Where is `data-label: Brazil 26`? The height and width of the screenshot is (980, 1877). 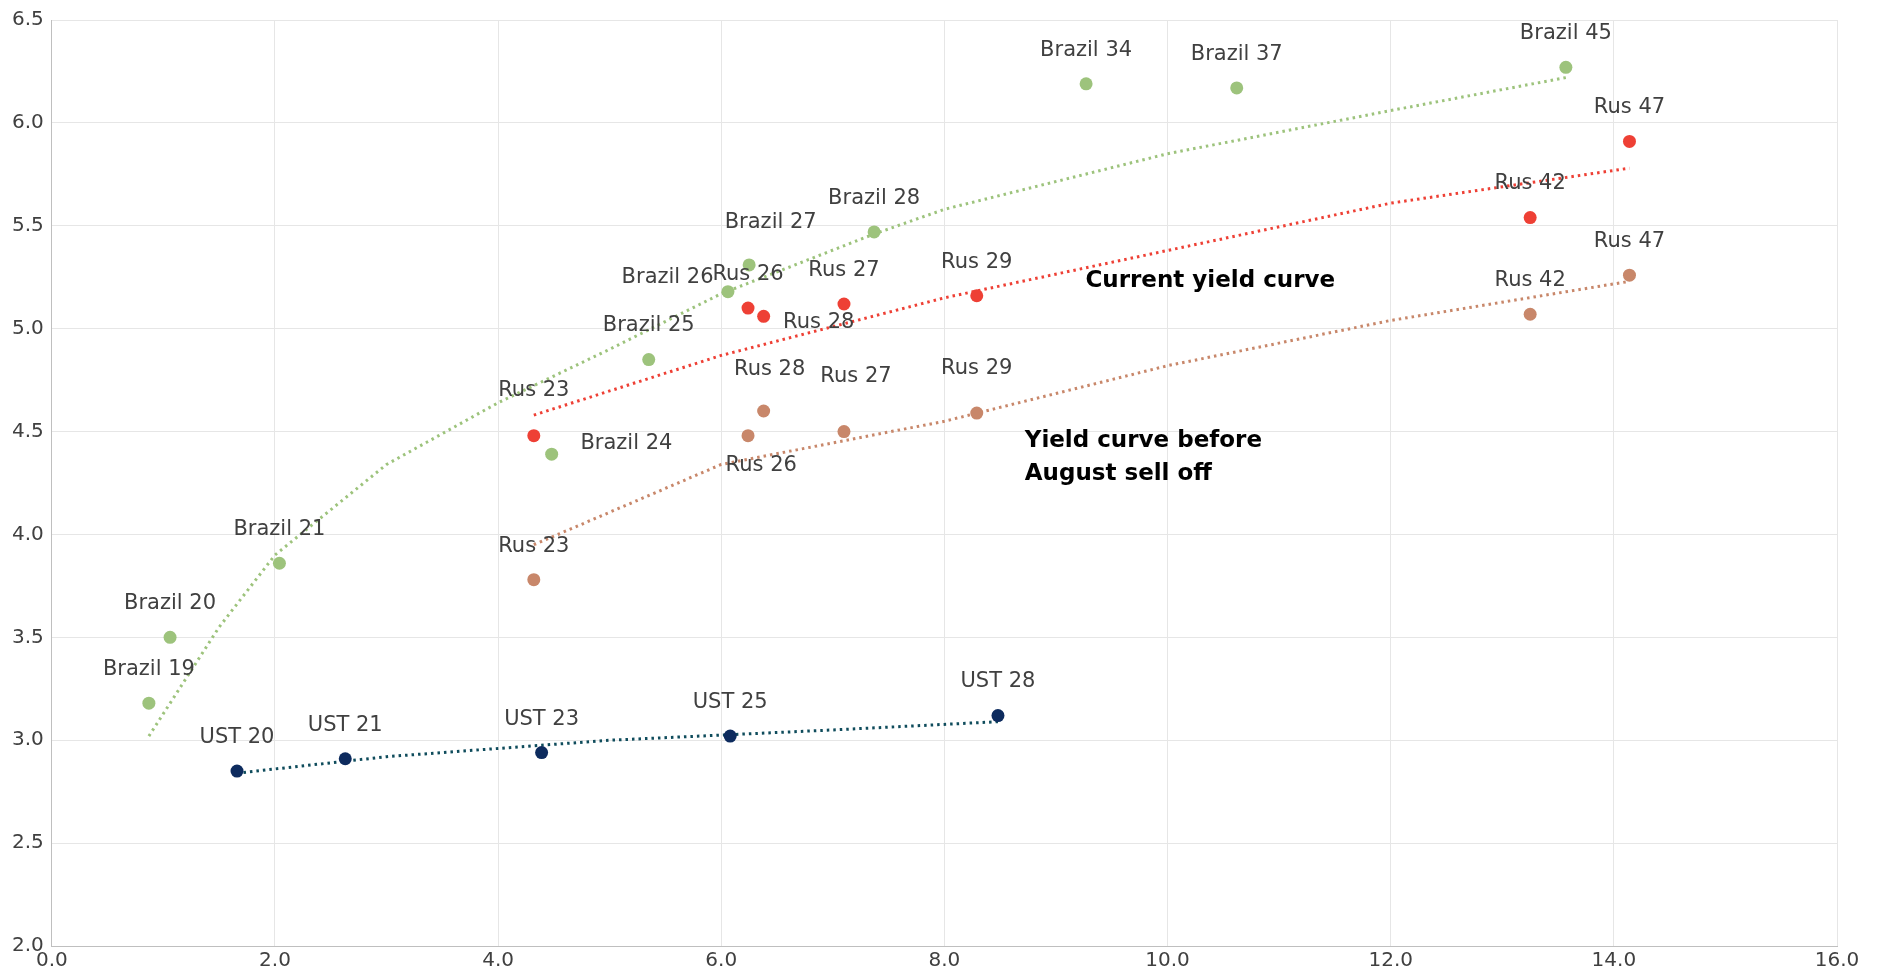
data-label: Brazil 26 is located at coordinates (667, 275).